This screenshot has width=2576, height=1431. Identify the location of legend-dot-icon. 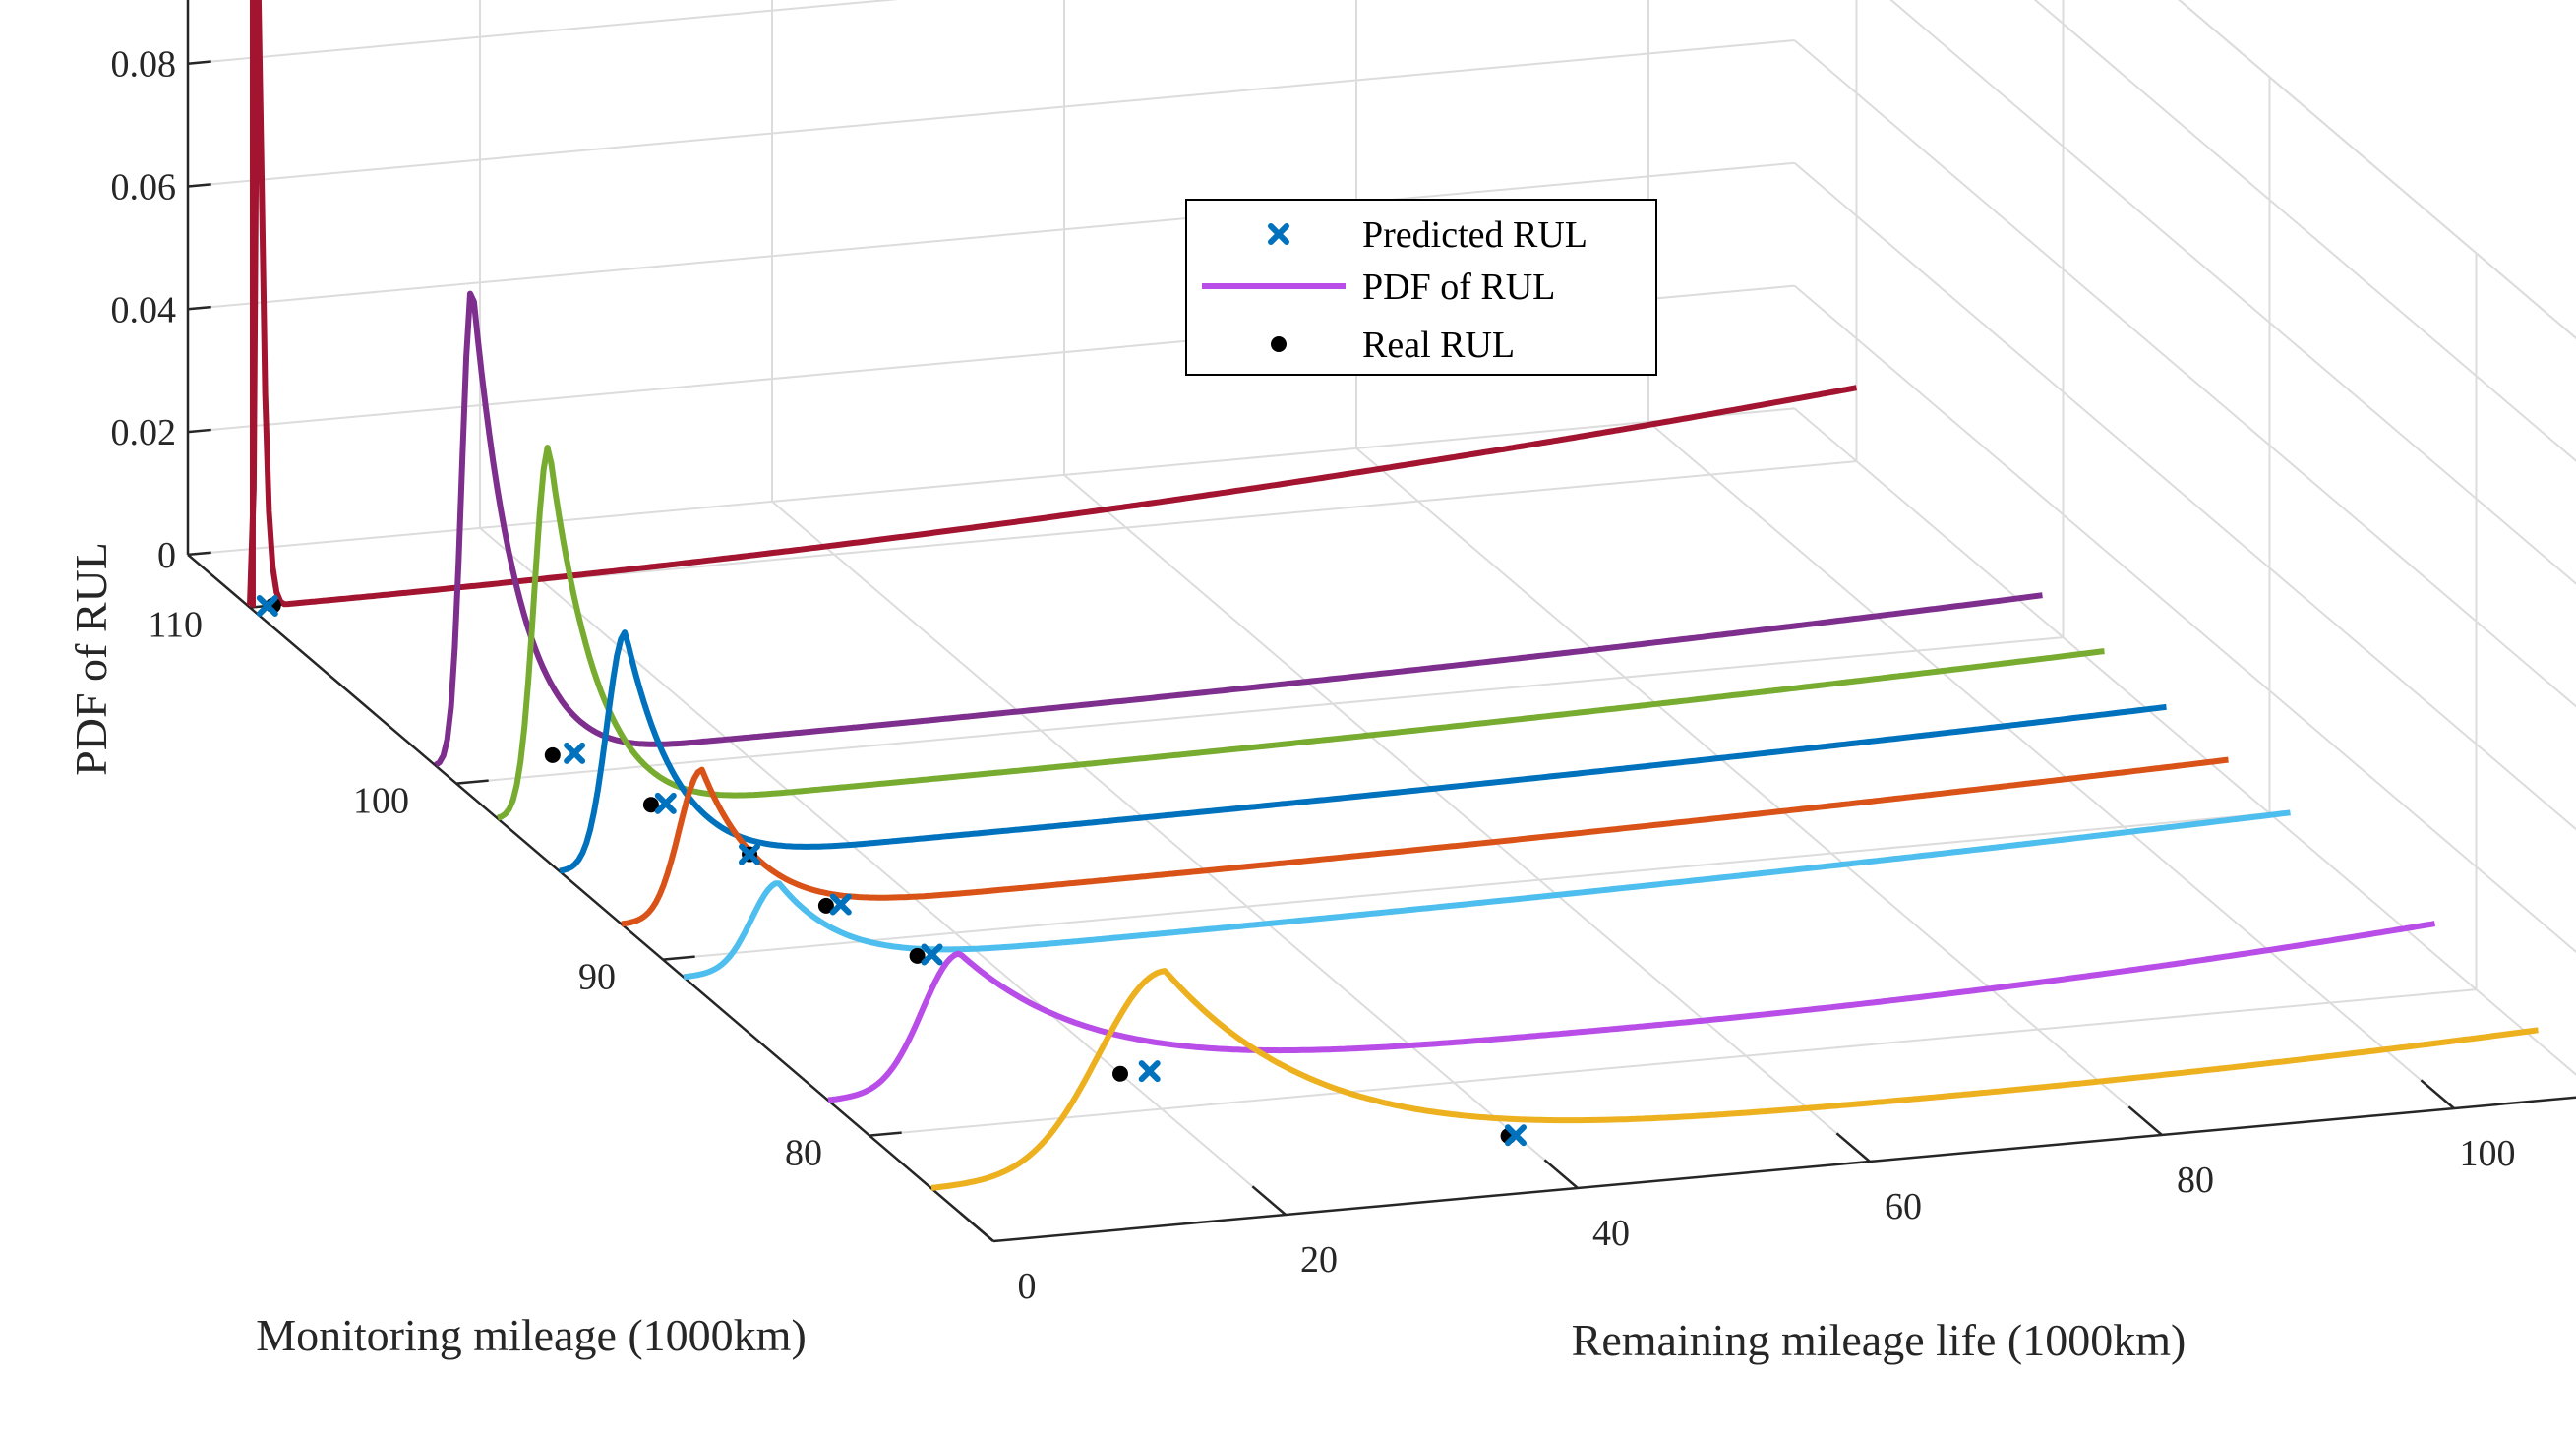
(1279, 344).